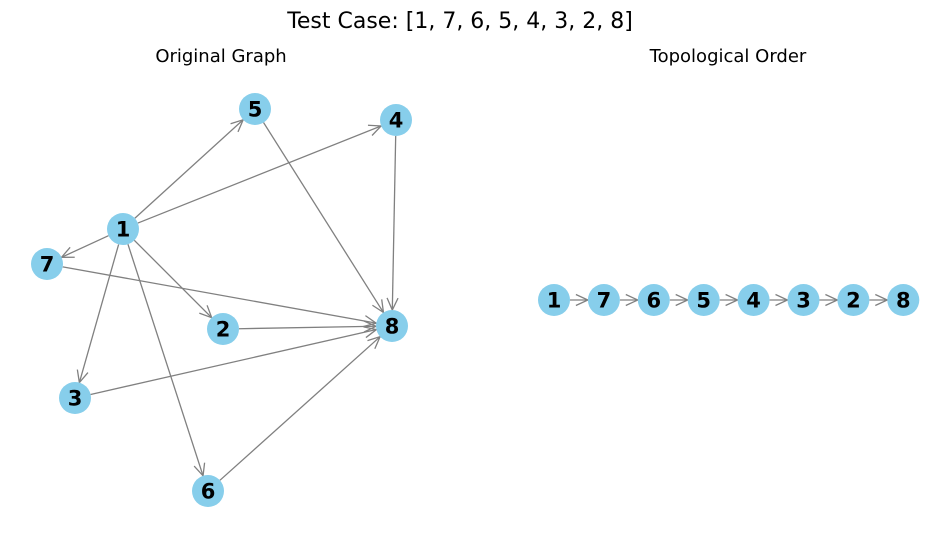 The height and width of the screenshot is (542, 950). I want to click on order-node-5: 5, so click(703, 300).